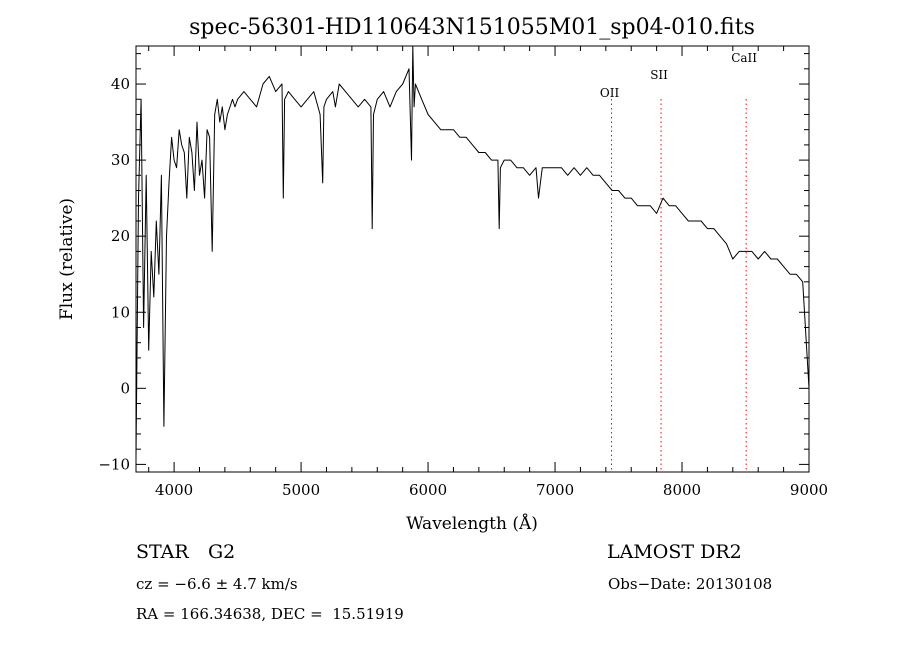 The height and width of the screenshot is (650, 900). What do you see at coordinates (162, 552) in the screenshot?
I see `class-label: STAR` at bounding box center [162, 552].